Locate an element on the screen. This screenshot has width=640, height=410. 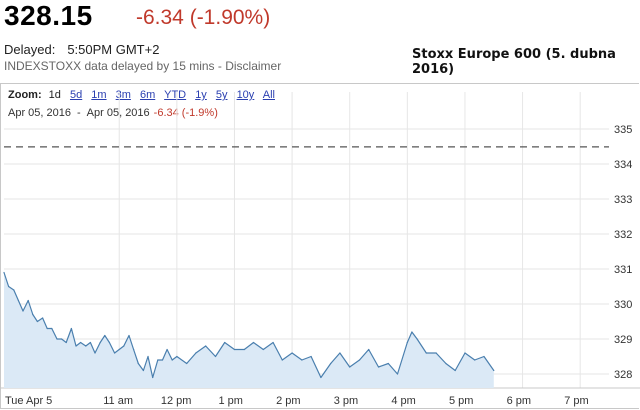
range-change: -6.34 (-1.9%) is located at coordinates (185, 113).